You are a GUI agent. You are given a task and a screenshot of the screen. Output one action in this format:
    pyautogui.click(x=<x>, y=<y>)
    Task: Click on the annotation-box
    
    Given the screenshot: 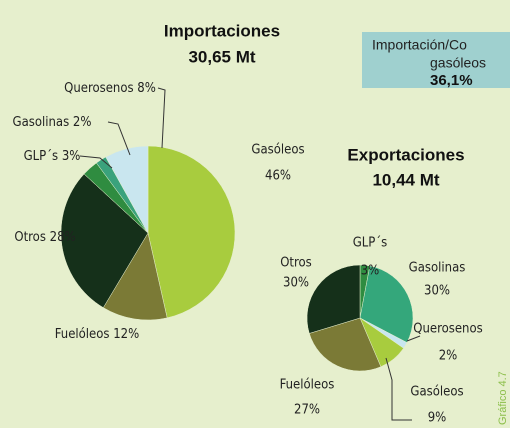 What is the action you would take?
    pyautogui.click(x=436, y=60)
    